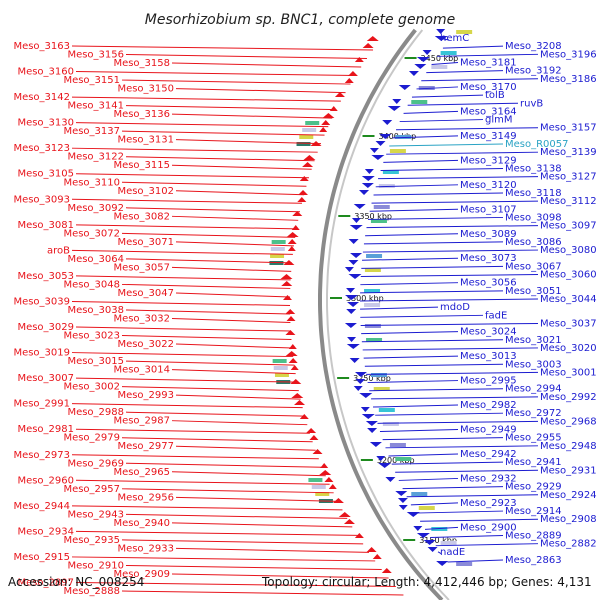 This screenshot has height=600, width=600. What do you see at coordinates (488, 381) in the screenshot?
I see `gene-label-right: Meso_2995` at bounding box center [488, 381].